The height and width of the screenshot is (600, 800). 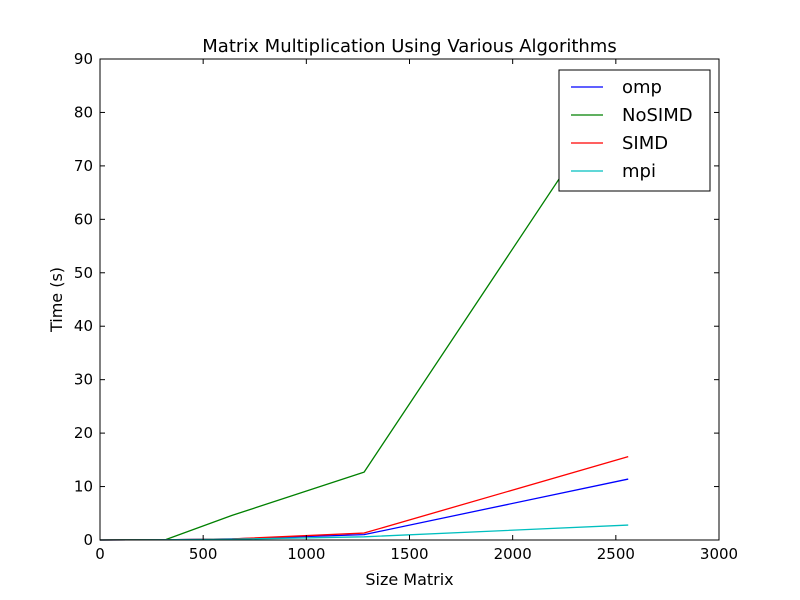 I want to click on y-tick-label: 20, so click(x=83, y=433).